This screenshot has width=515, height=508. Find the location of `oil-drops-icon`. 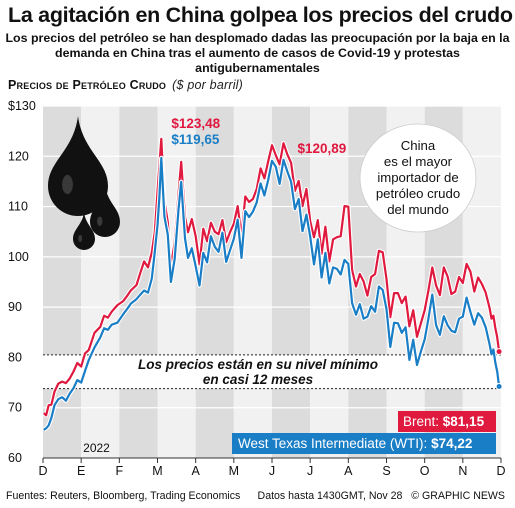

oil-drops-icon is located at coordinates (84, 183).